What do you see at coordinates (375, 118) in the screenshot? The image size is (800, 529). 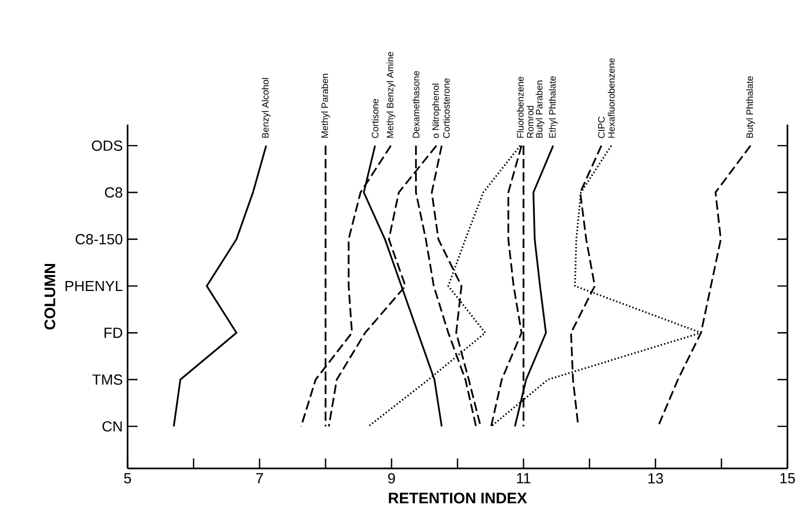 I see `text: Cortisone` at bounding box center [375, 118].